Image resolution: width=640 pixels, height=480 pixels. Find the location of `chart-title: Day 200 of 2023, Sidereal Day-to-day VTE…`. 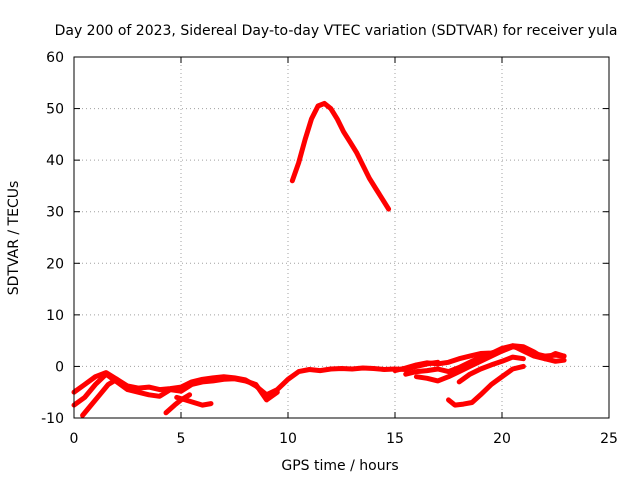

chart-title: Day 200 of 2023, Sidereal Day-to-day VTE… is located at coordinates (336, 31).